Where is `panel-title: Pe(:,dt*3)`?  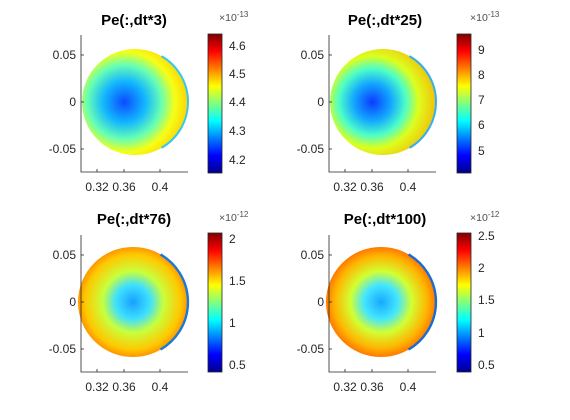
panel-title: Pe(:,dt*3) is located at coordinates (134, 20).